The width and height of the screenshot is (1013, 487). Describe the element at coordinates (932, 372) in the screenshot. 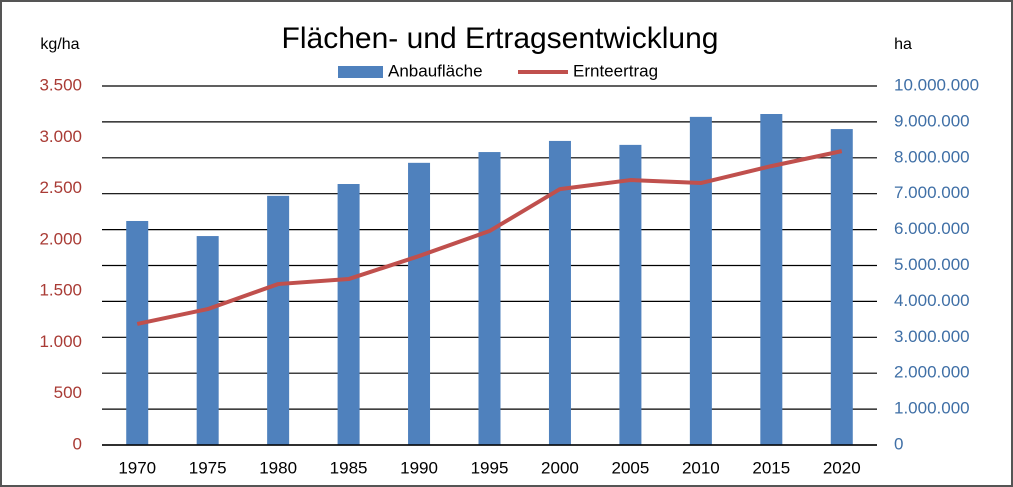

I see `y2-tick-label: 2.000.000` at that location.